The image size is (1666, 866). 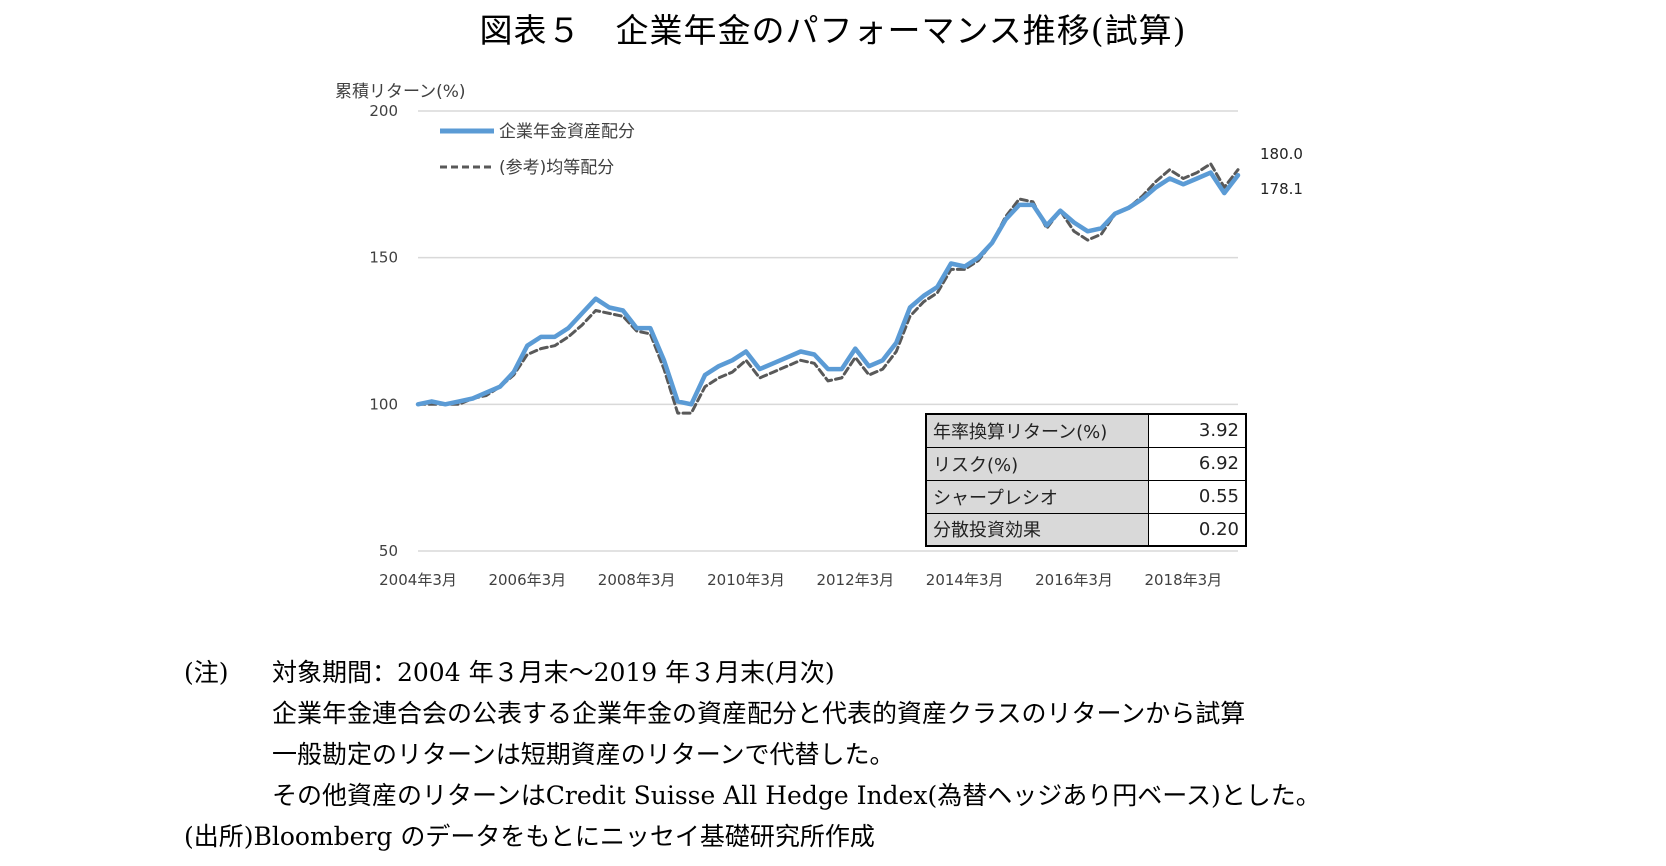 What do you see at coordinates (1197, 496) in the screenshot?
I see `stats-value: 0.55` at bounding box center [1197, 496].